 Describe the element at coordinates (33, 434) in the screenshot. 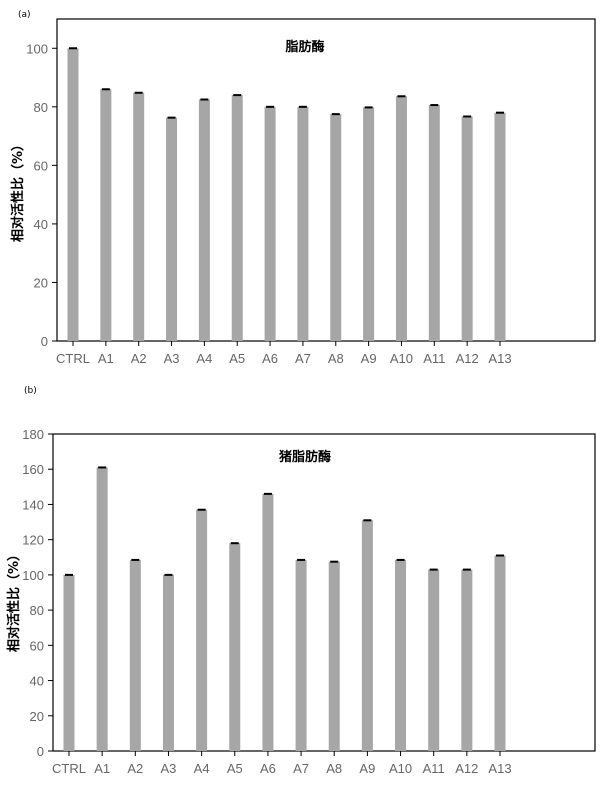

I see `y-tick-label: 180` at that location.